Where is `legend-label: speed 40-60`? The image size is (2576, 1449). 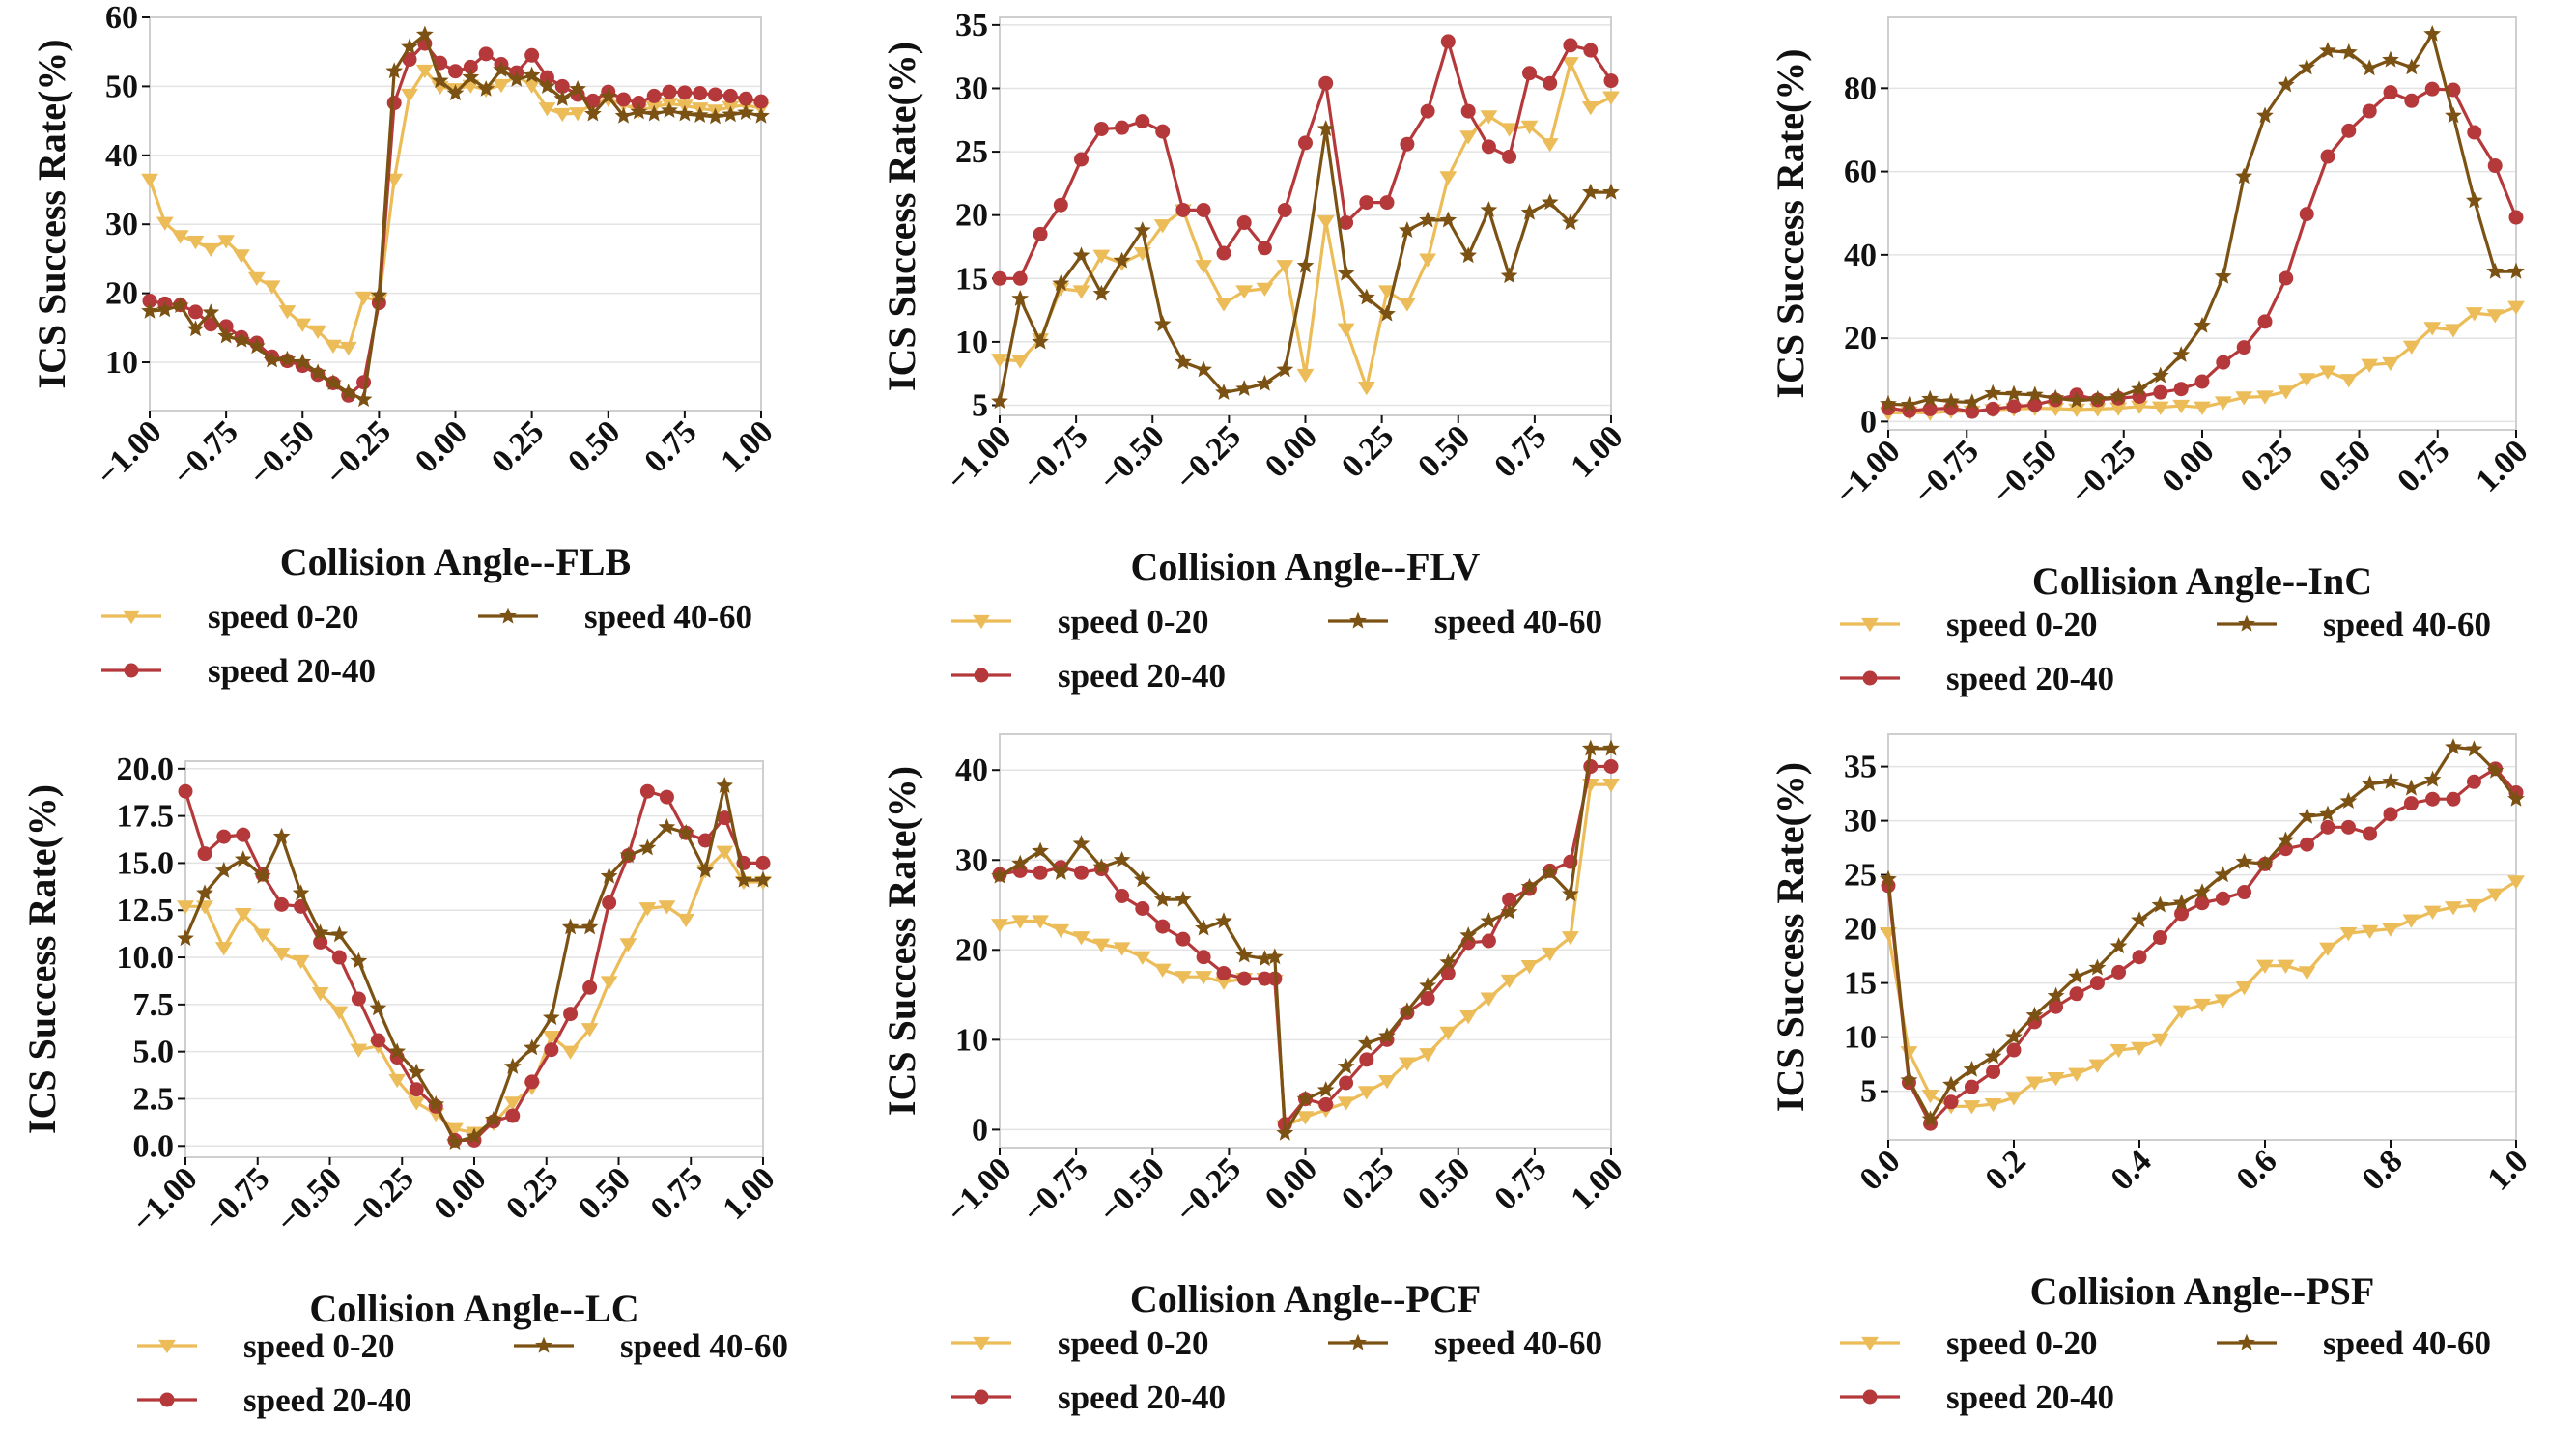 legend-label: speed 40-60 is located at coordinates (2407, 1343).